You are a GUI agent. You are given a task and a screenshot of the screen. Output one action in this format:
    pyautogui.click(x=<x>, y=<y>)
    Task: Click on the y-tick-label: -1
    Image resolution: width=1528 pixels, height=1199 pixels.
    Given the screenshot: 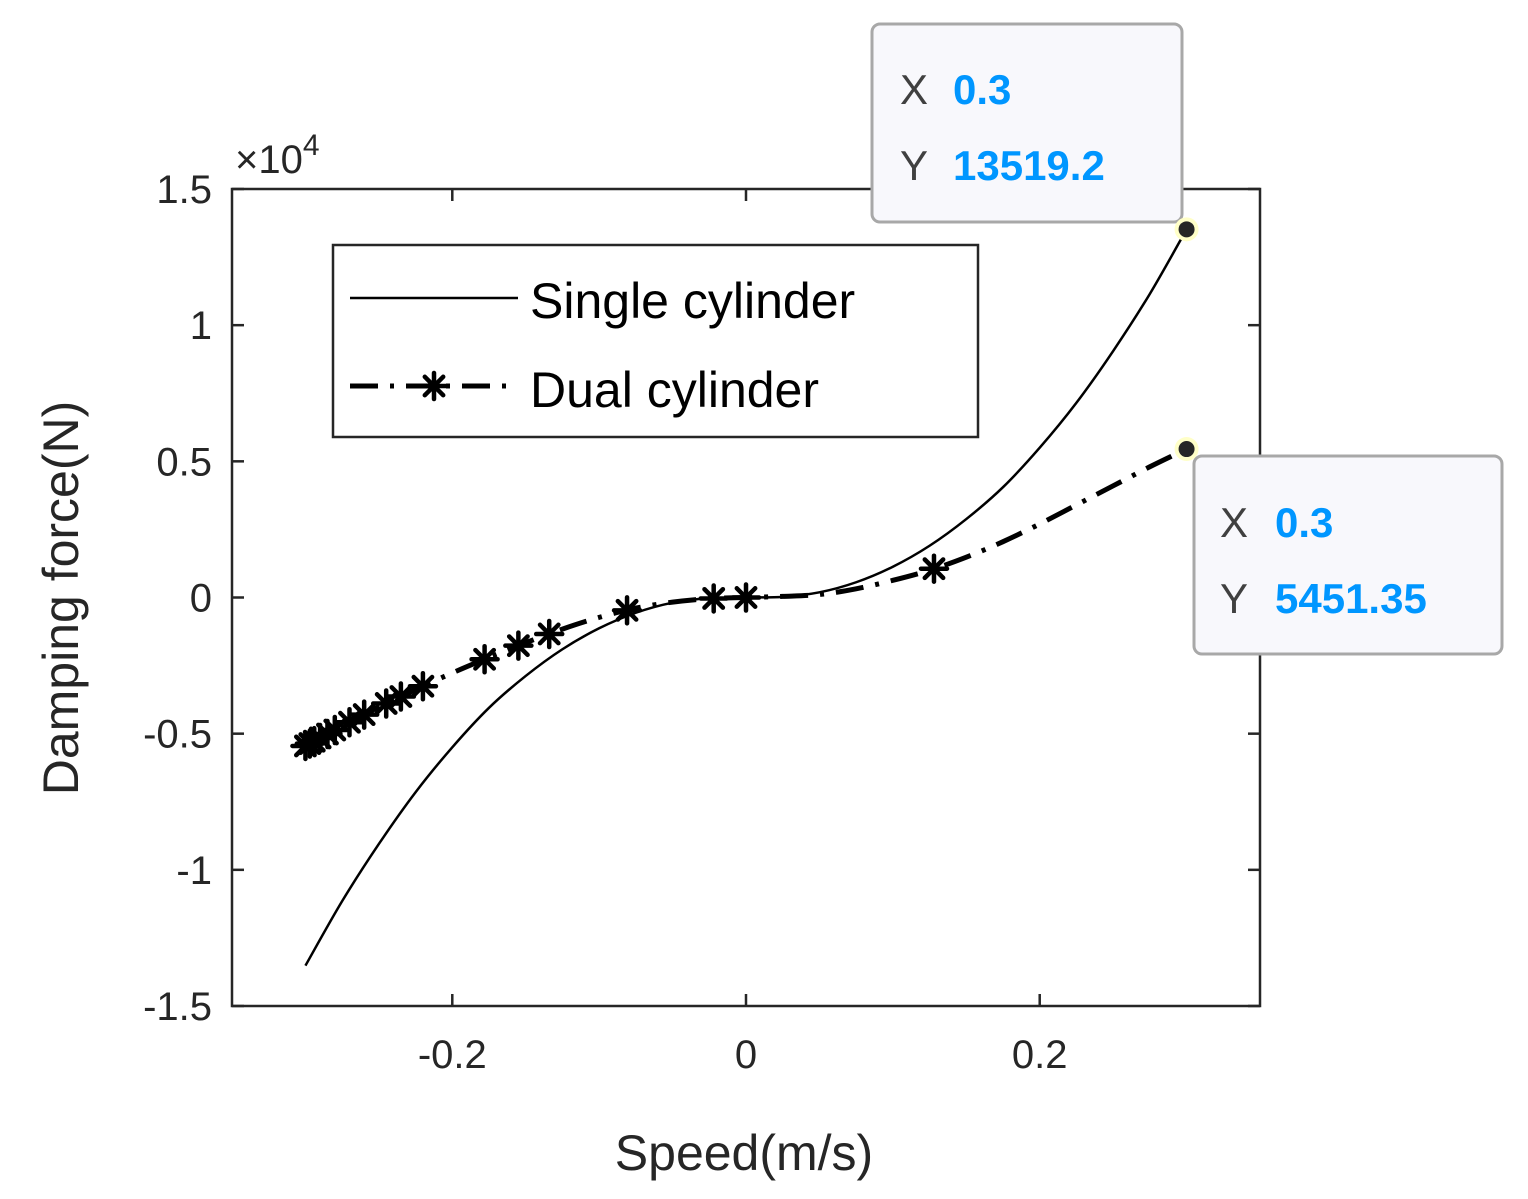 What is the action you would take?
    pyautogui.click(x=194, y=871)
    